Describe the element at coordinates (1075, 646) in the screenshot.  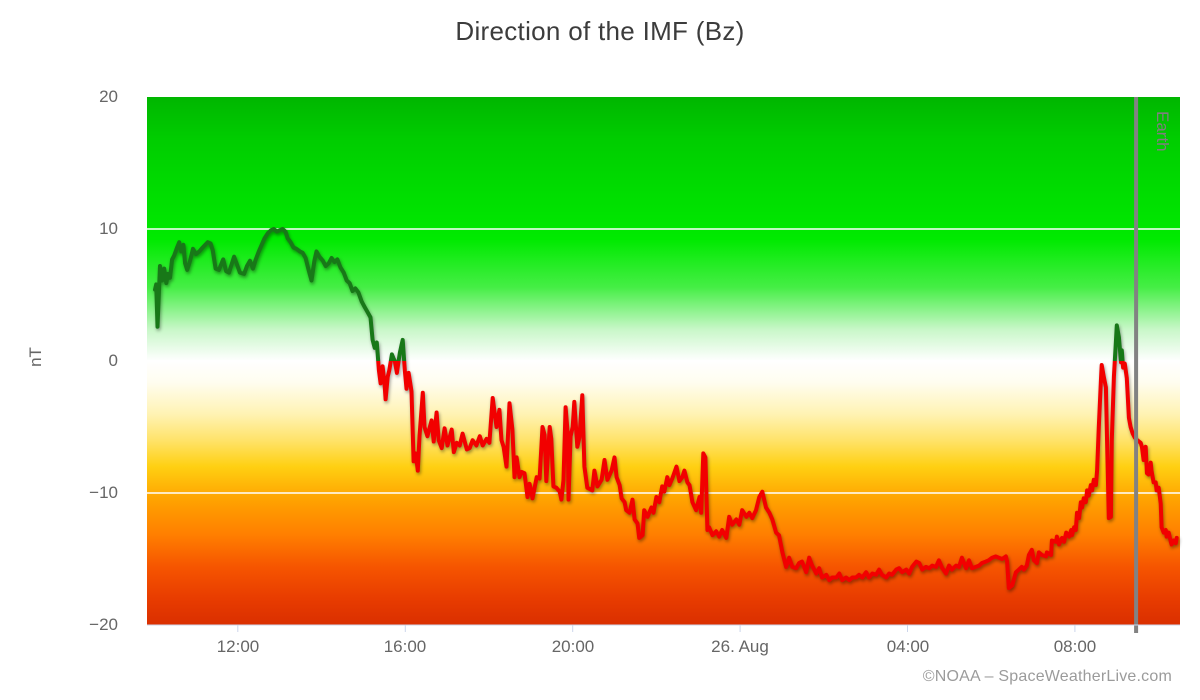
I see `x-tick-label: 08:00` at that location.